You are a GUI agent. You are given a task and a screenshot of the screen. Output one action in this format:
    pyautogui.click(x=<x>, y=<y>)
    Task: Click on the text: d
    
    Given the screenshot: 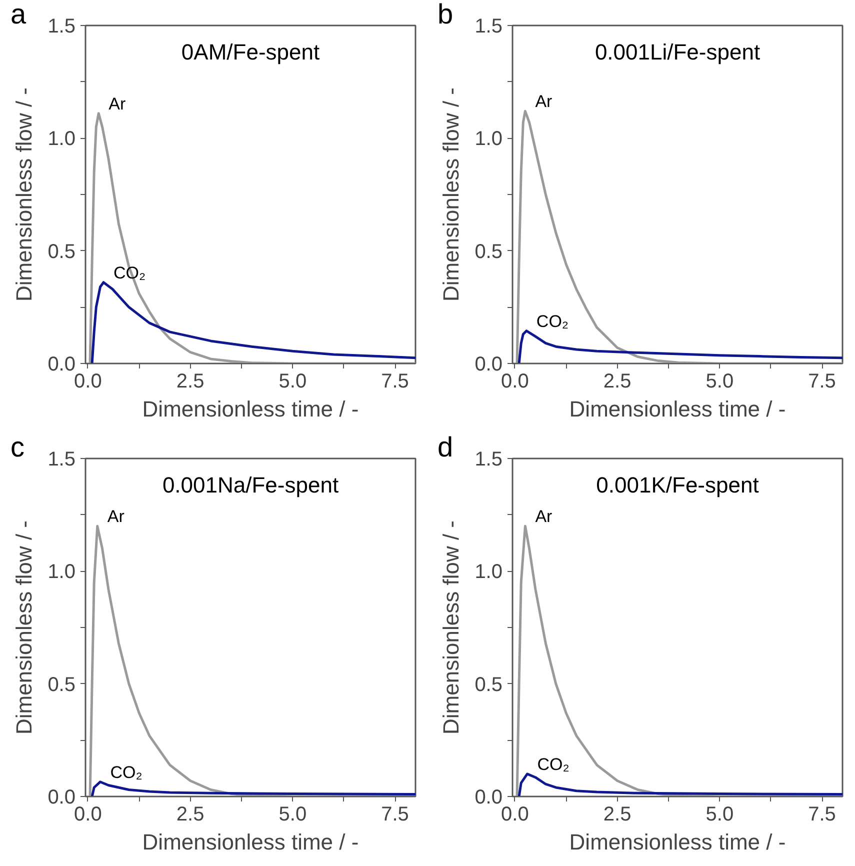 What is the action you would take?
    pyautogui.click(x=446, y=447)
    